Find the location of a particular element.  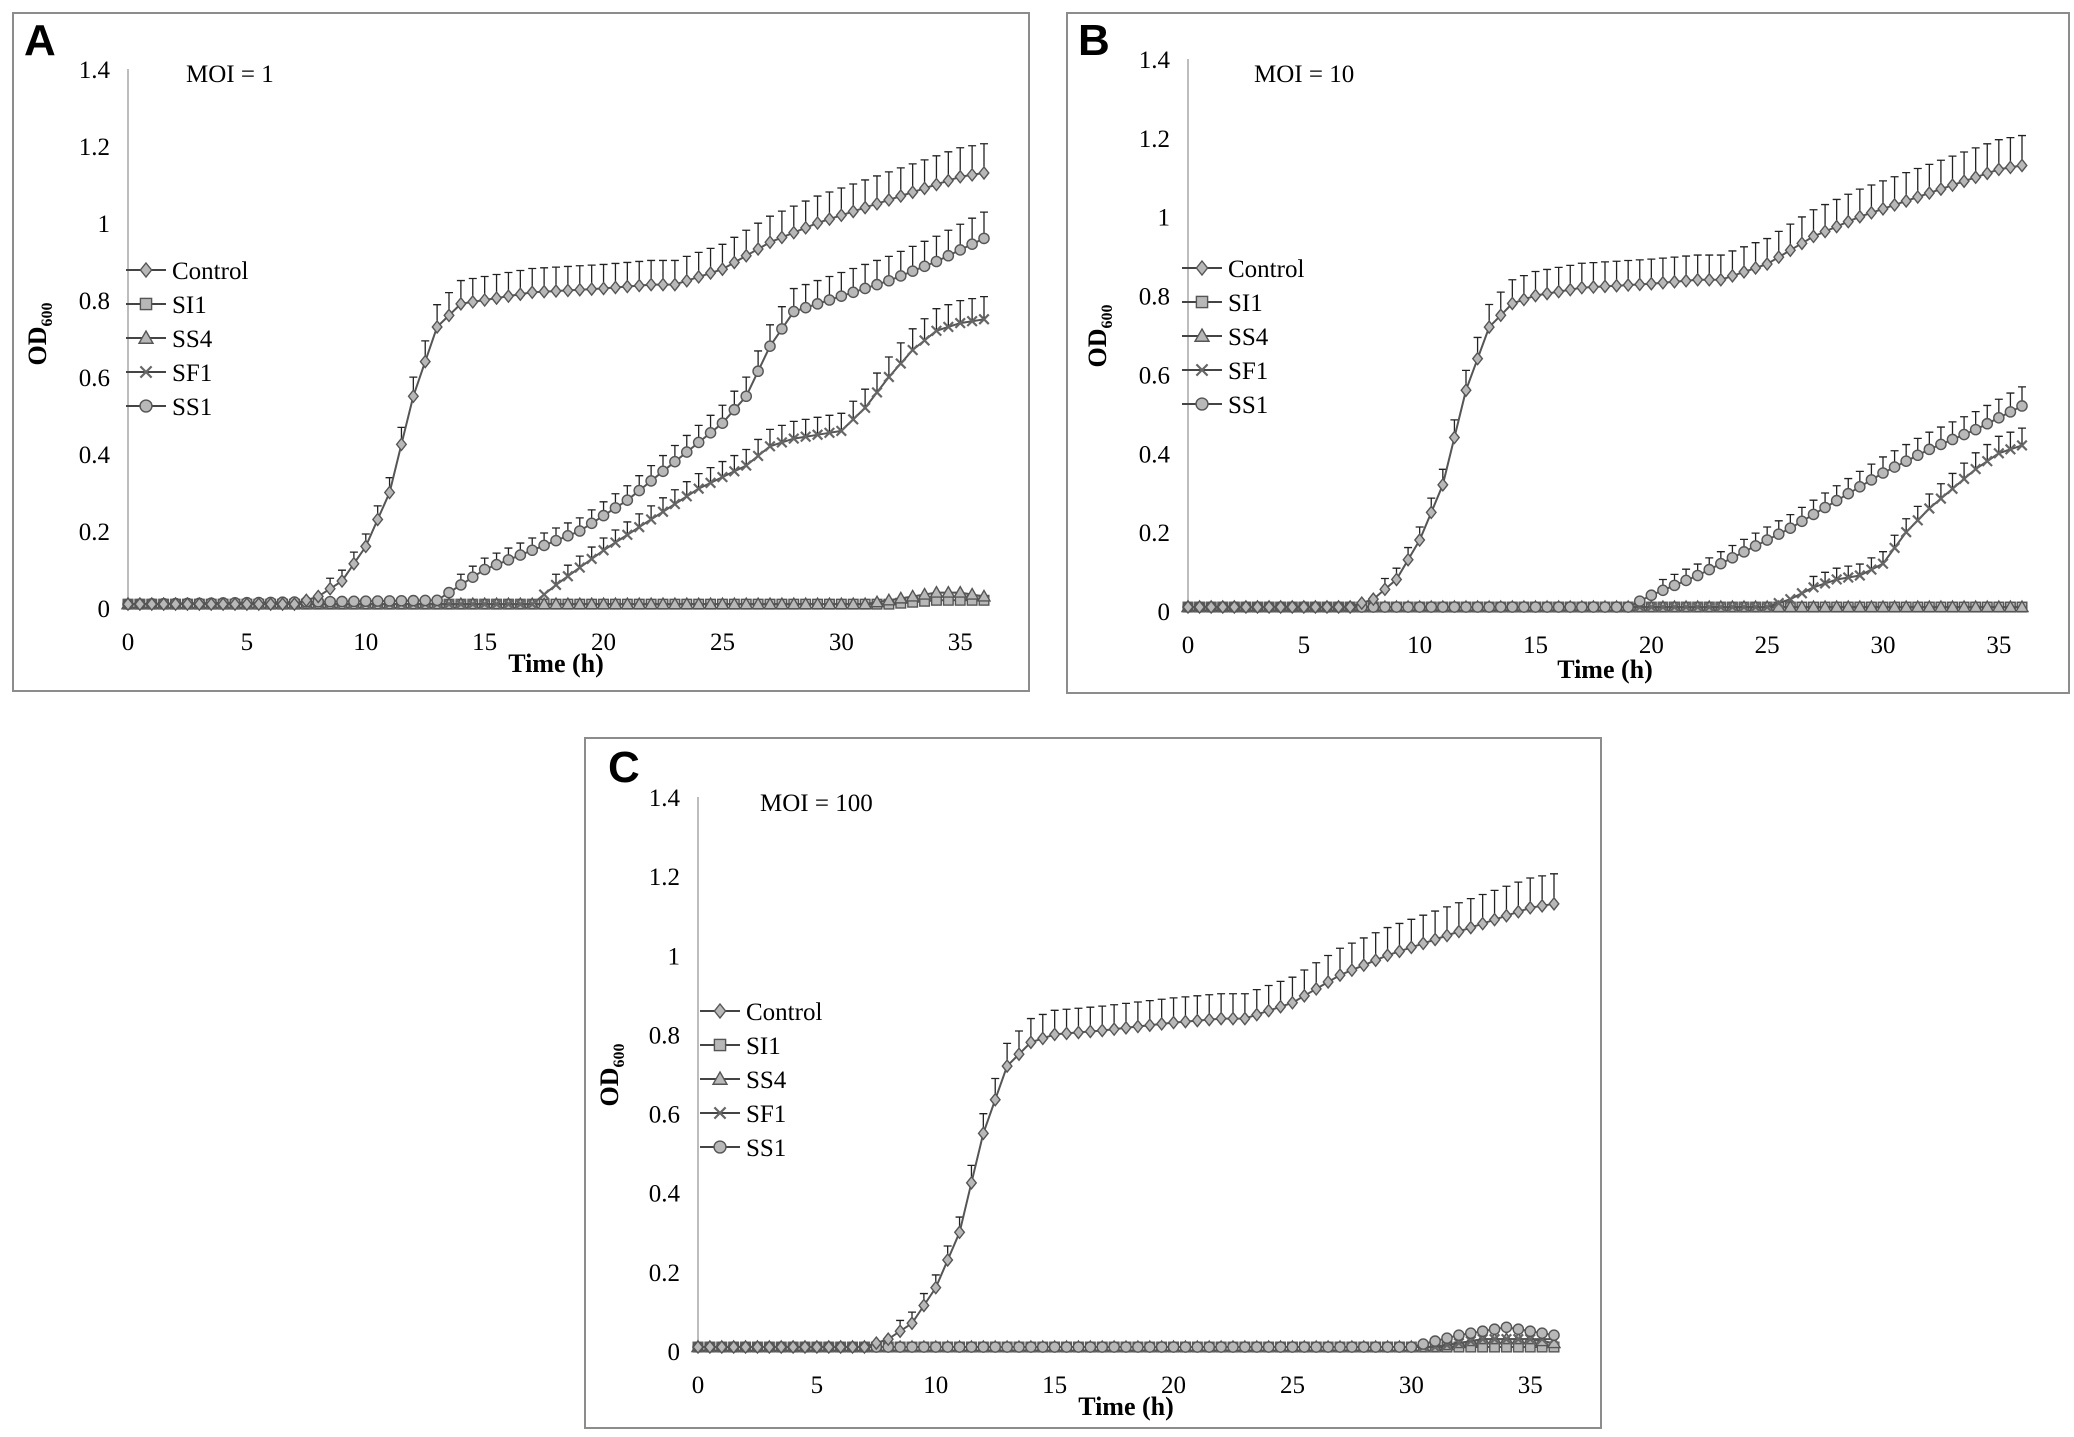

legend-item-control: Control is located at coordinates (761, 1012).